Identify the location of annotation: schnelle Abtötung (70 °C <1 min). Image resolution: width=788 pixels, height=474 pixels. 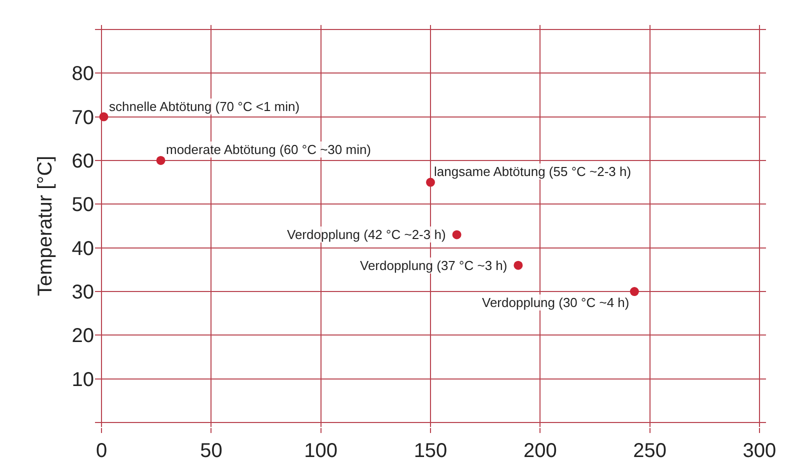
(204, 106).